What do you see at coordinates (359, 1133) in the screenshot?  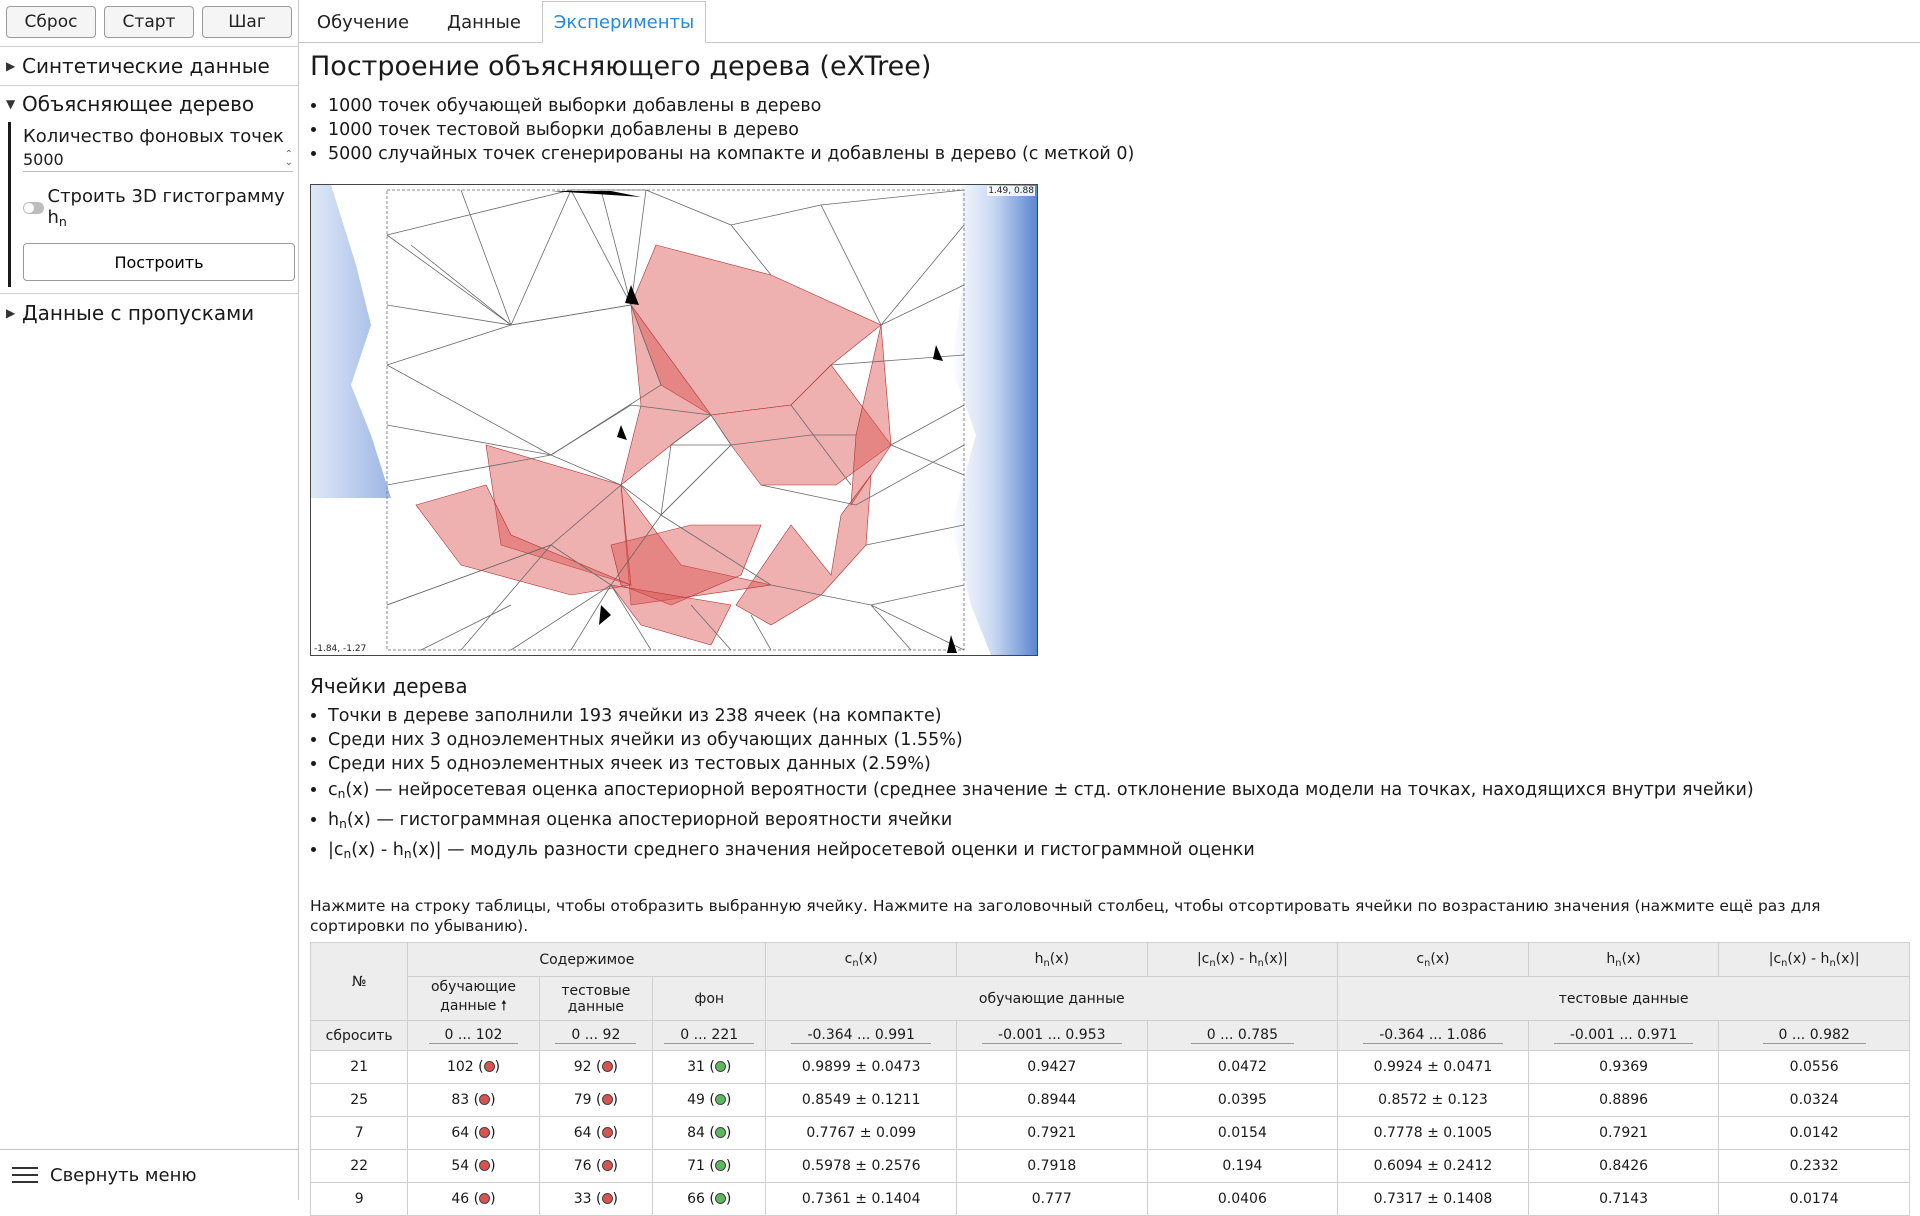 I see `table-cell: 7` at bounding box center [359, 1133].